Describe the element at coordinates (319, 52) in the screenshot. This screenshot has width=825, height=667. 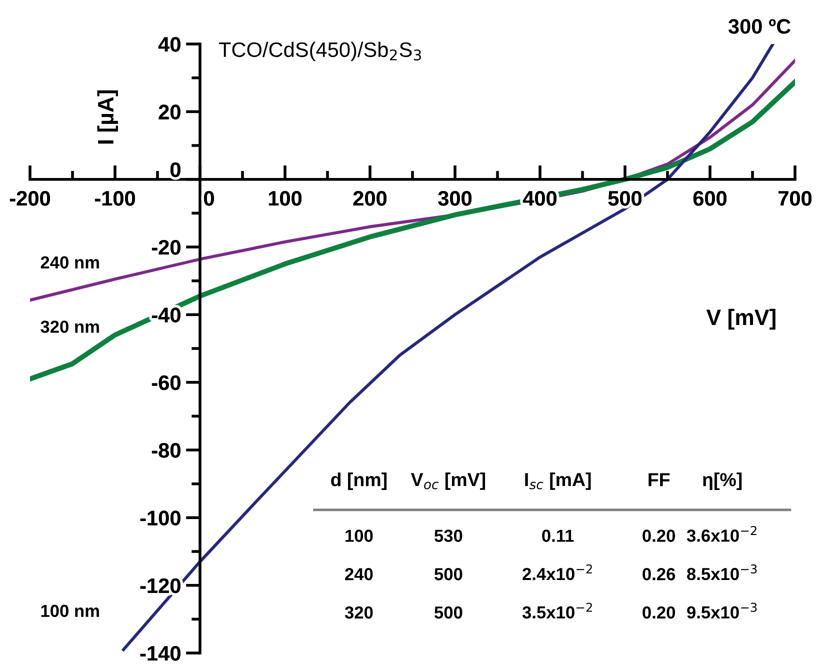
I see `chart-title: TCO/CdS(450)/Sb$_{2}$S$_{3}$` at that location.